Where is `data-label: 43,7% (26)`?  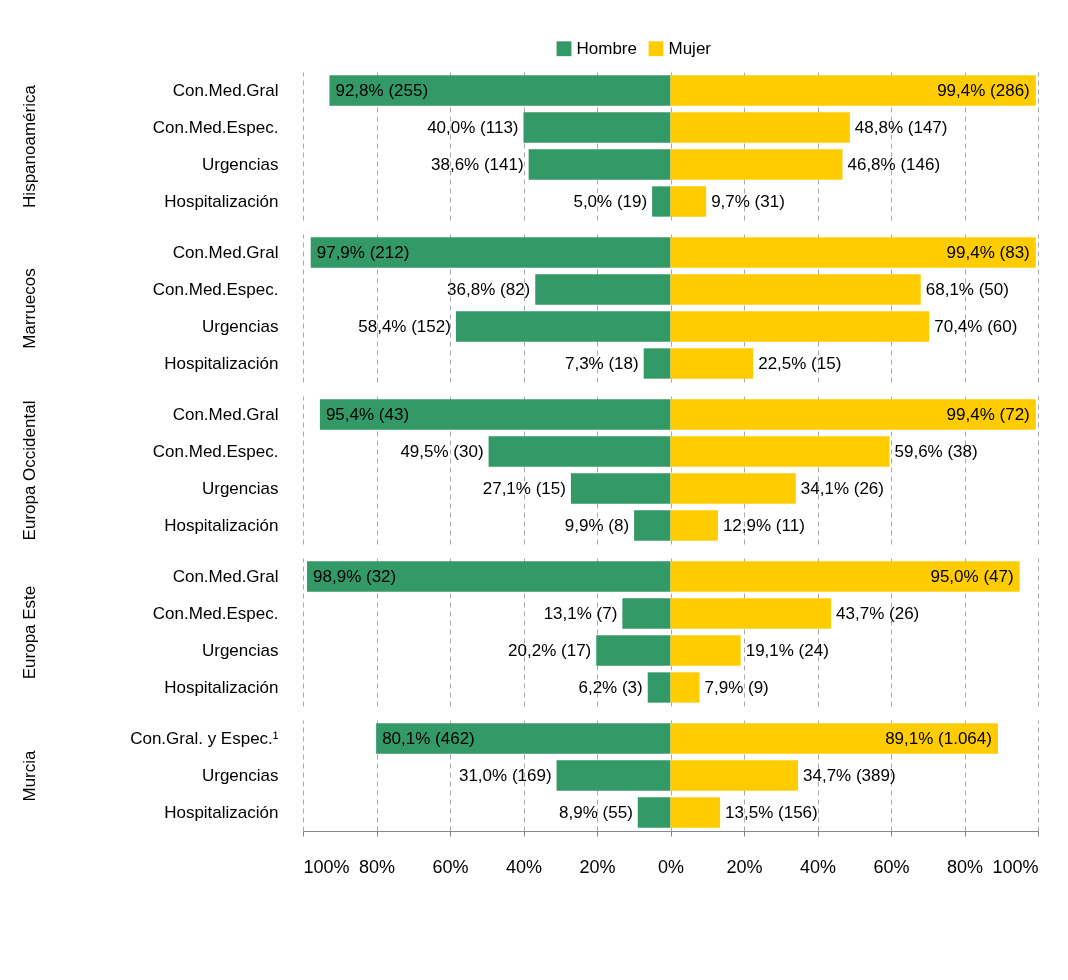 data-label: 43,7% (26) is located at coordinates (878, 613).